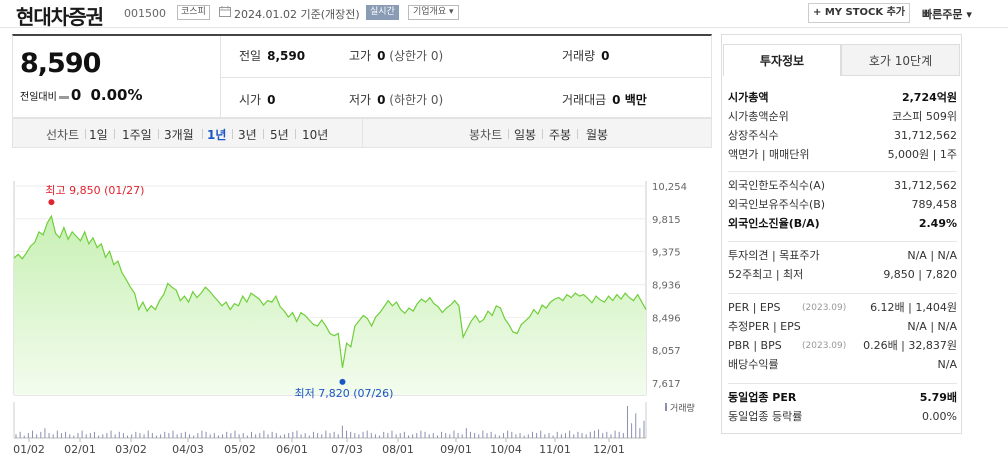 The image size is (1008, 467). What do you see at coordinates (179, 135) in the screenshot?
I see `period-3m: 3개월` at bounding box center [179, 135].